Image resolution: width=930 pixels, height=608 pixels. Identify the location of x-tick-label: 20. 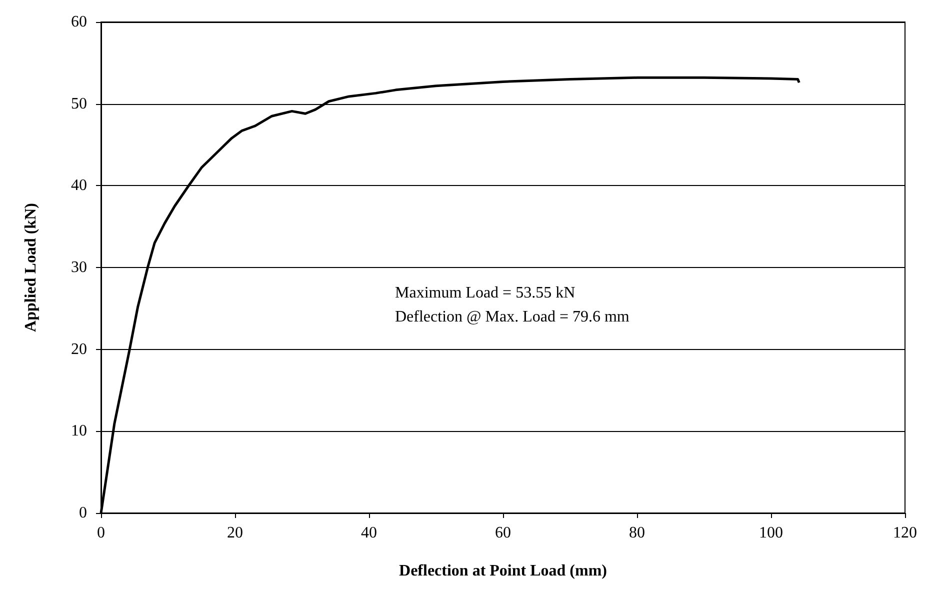
(235, 533).